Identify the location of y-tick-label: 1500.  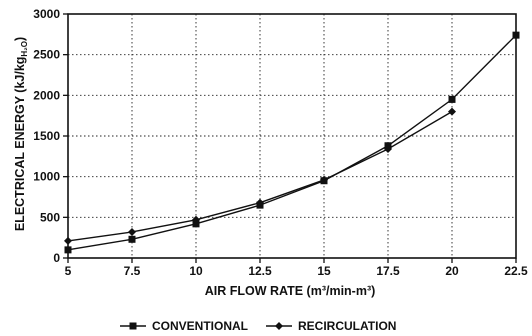
(46, 136).